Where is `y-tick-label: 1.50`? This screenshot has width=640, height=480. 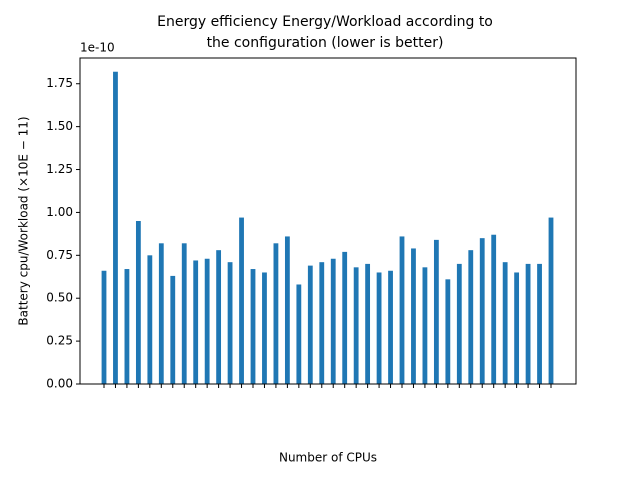
y-tick-label: 1.50 is located at coordinates (59, 126).